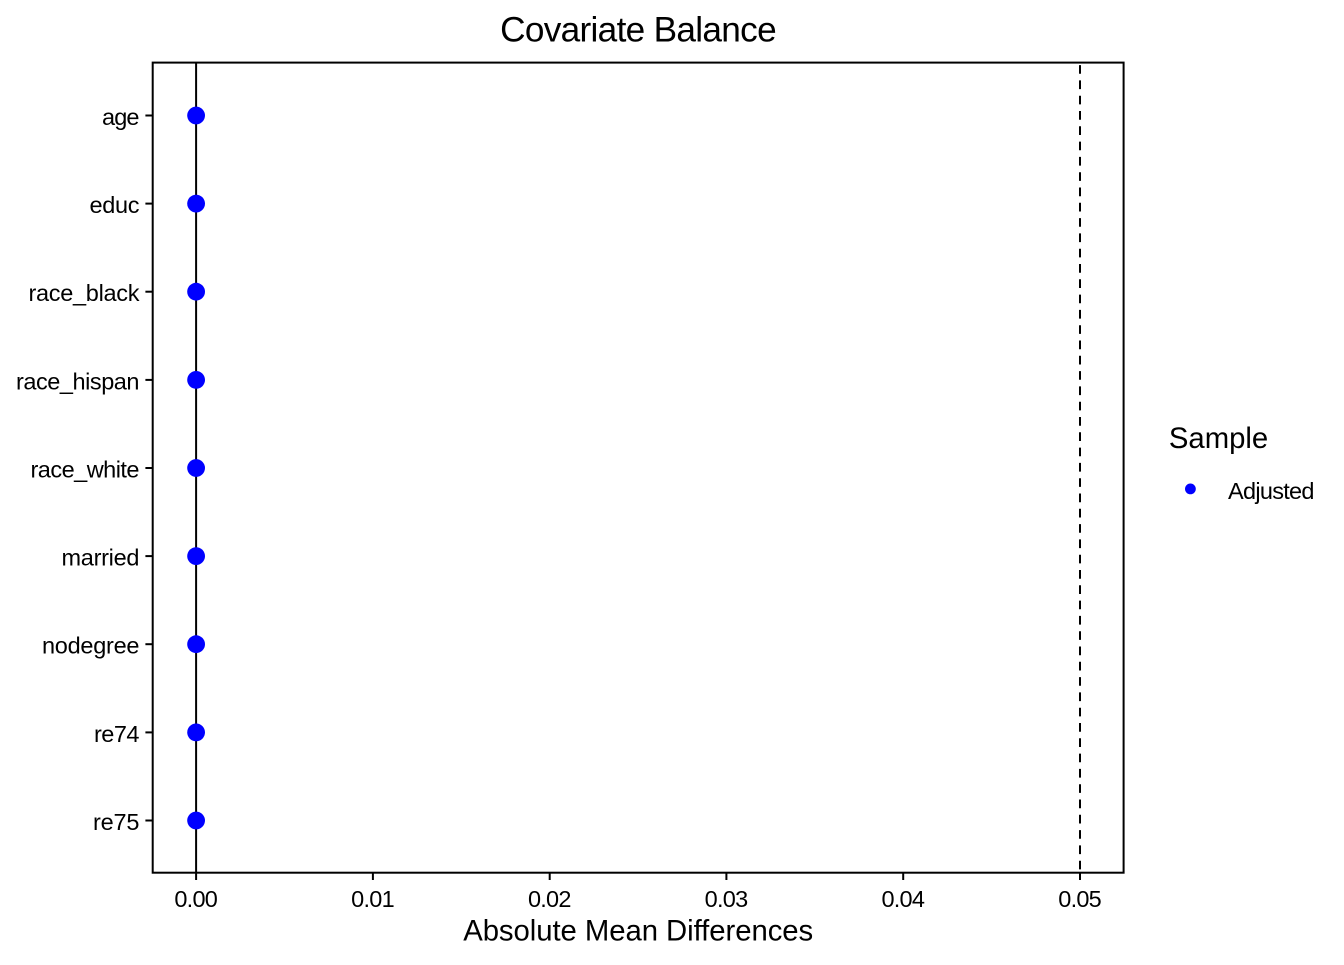 This screenshot has width=1344, height=965. I want to click on svg-text: 0.04, so click(903, 899).